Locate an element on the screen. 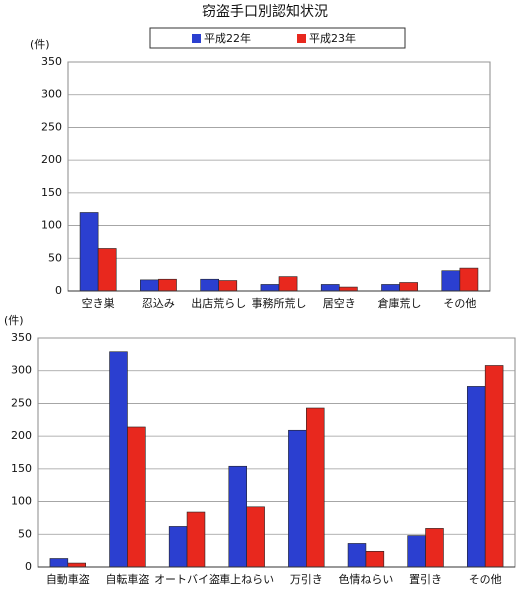 This screenshot has width=520, height=604. x-tick-label: 自転車盗 is located at coordinates (127, 579).